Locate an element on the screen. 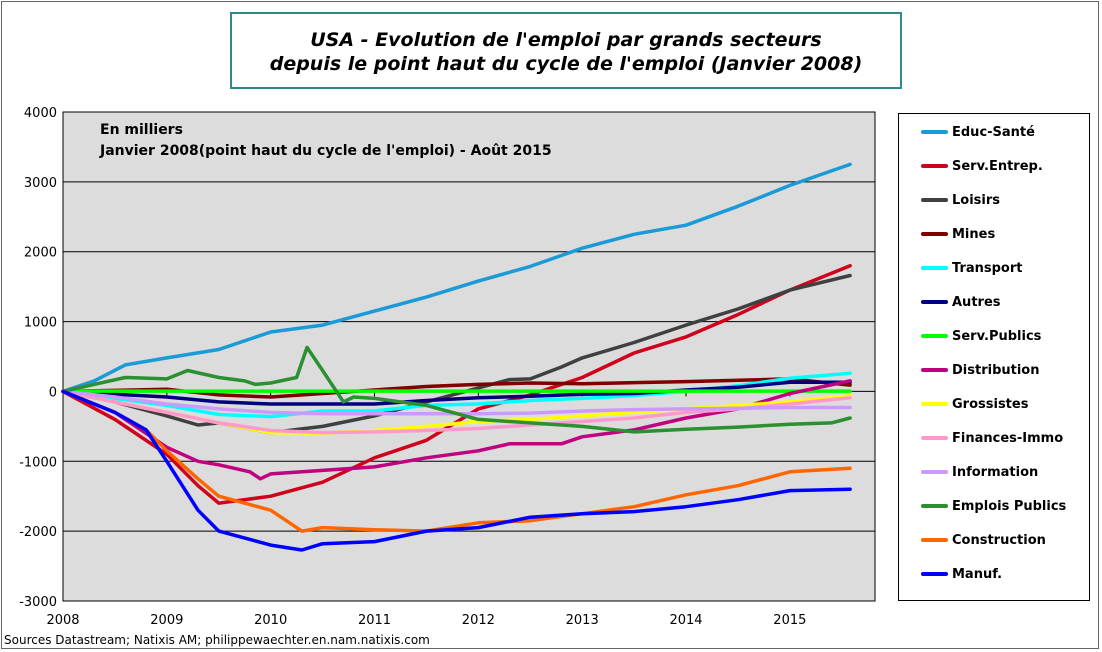 The width and height of the screenshot is (1102, 652). legend-label: Educ-Santé is located at coordinates (993, 132).